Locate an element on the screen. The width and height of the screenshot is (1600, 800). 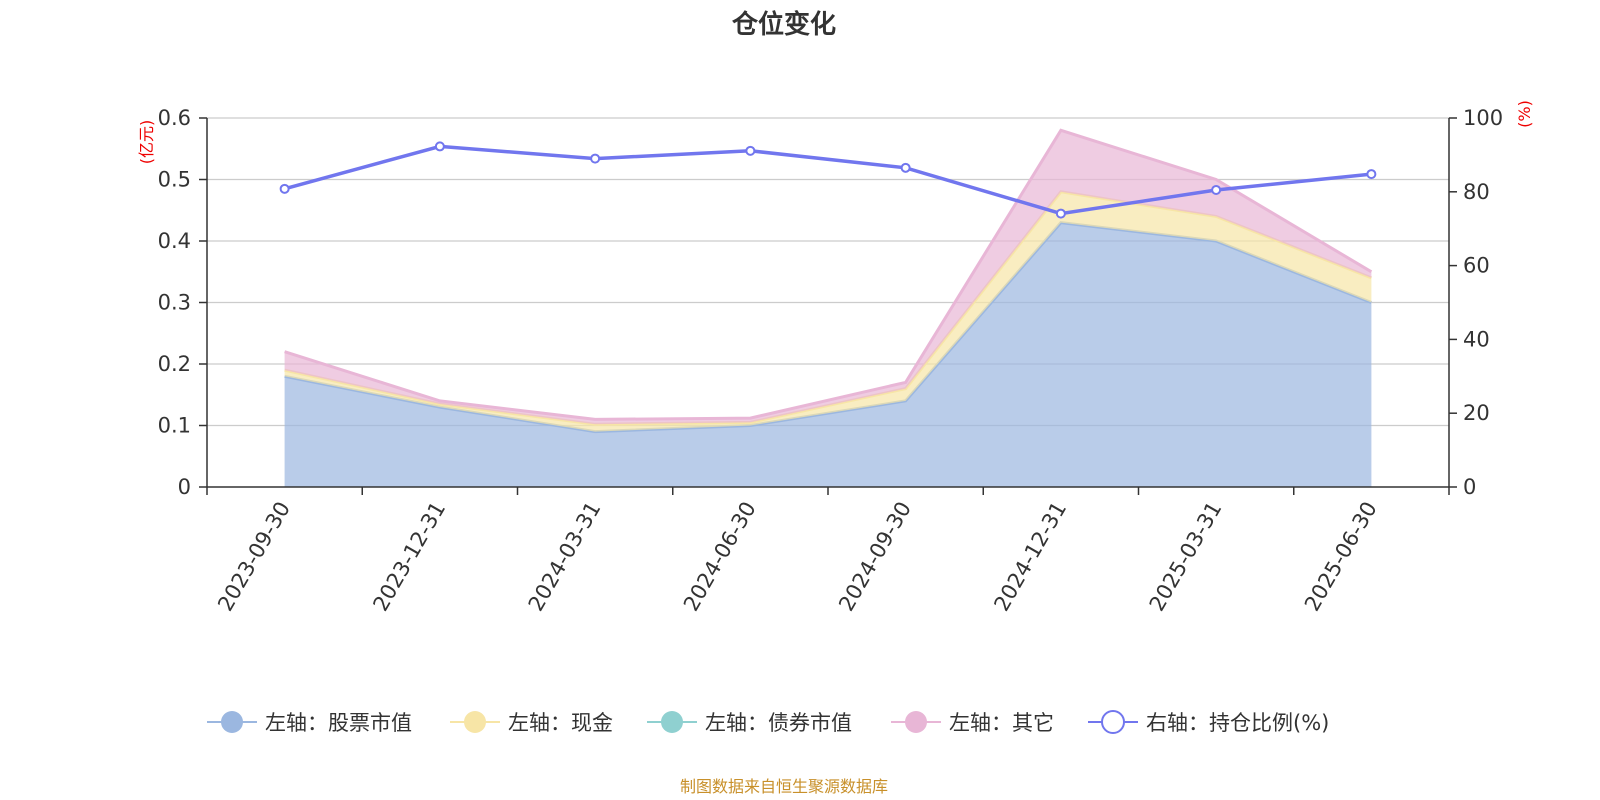
x-axis-tick-label: 2025-03-31 is located at coordinates (1186, 557).